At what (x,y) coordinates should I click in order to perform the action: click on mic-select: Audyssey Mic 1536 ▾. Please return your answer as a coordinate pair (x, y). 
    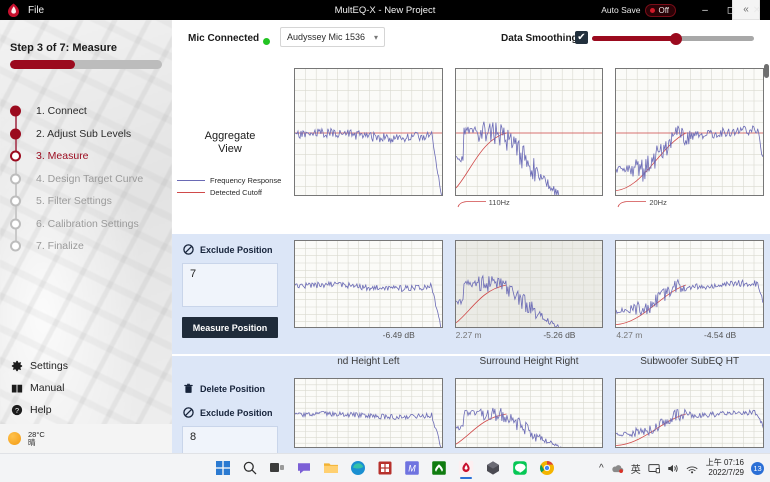
    Looking at the image, I should click on (332, 37).